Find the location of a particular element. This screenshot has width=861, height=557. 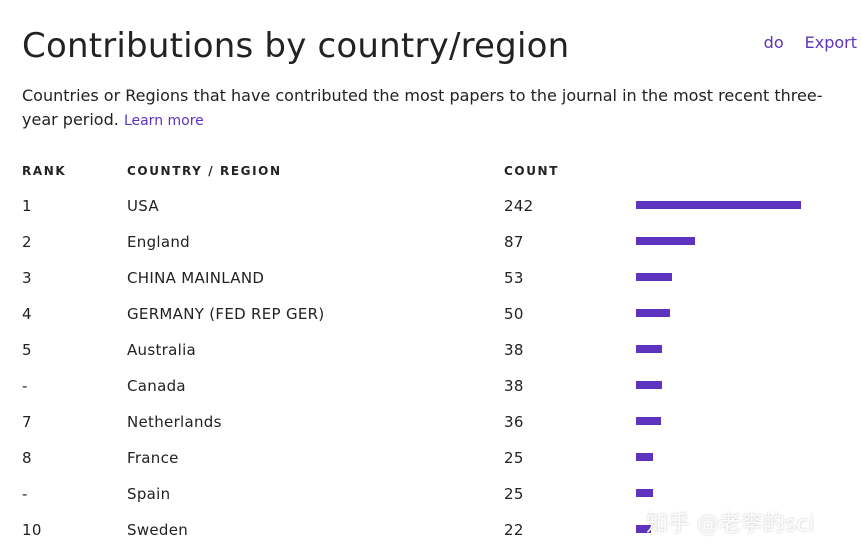

table-row: - Canada 38 is located at coordinates (430, 386).